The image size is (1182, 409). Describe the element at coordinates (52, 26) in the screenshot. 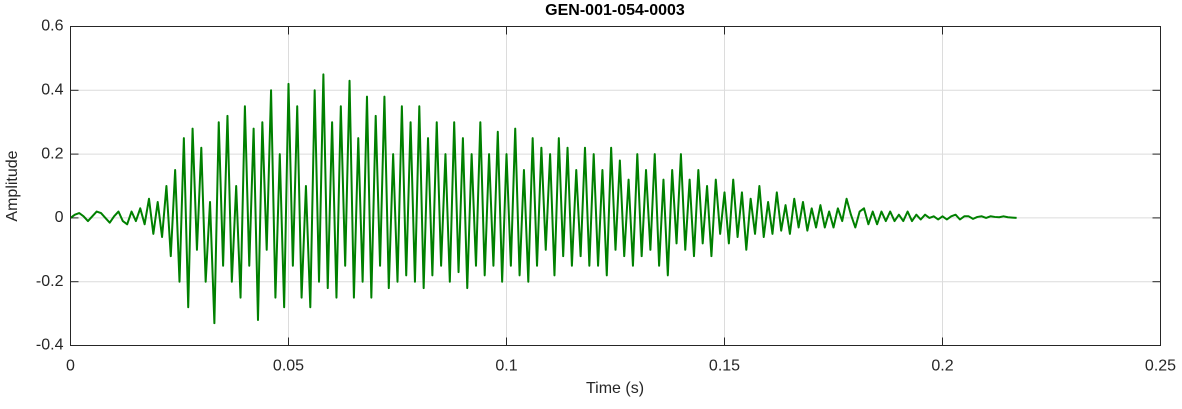

I see `y-tick-label: 0.6` at that location.